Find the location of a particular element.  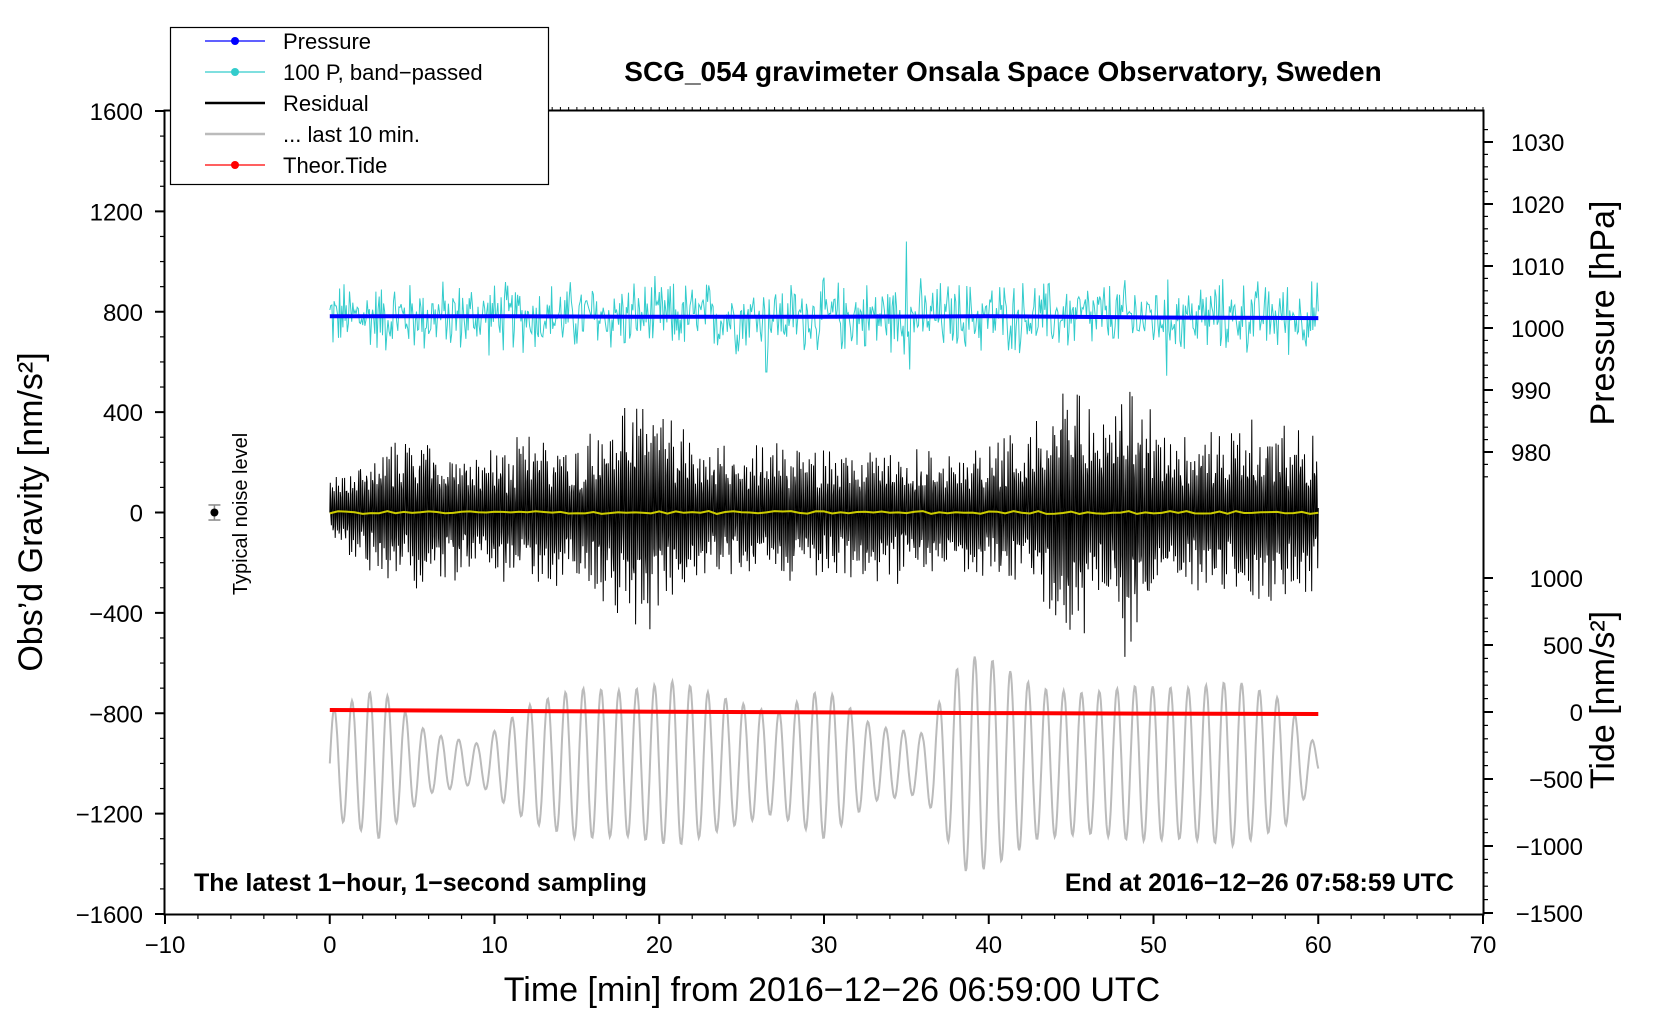

x-axis-labels: −10 0 10 20 30 40 50 60 70 is located at coordinates (821, 945).